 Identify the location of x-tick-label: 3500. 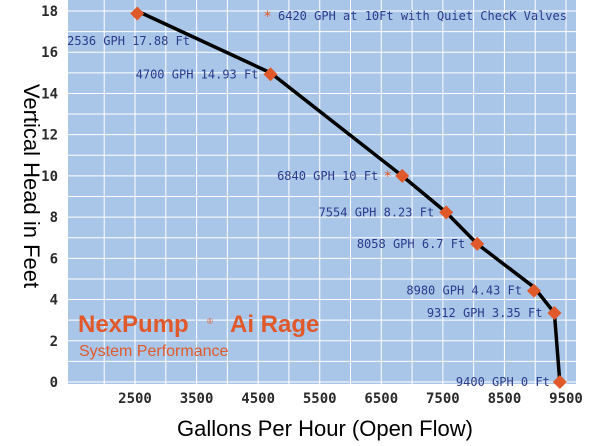
(197, 399).